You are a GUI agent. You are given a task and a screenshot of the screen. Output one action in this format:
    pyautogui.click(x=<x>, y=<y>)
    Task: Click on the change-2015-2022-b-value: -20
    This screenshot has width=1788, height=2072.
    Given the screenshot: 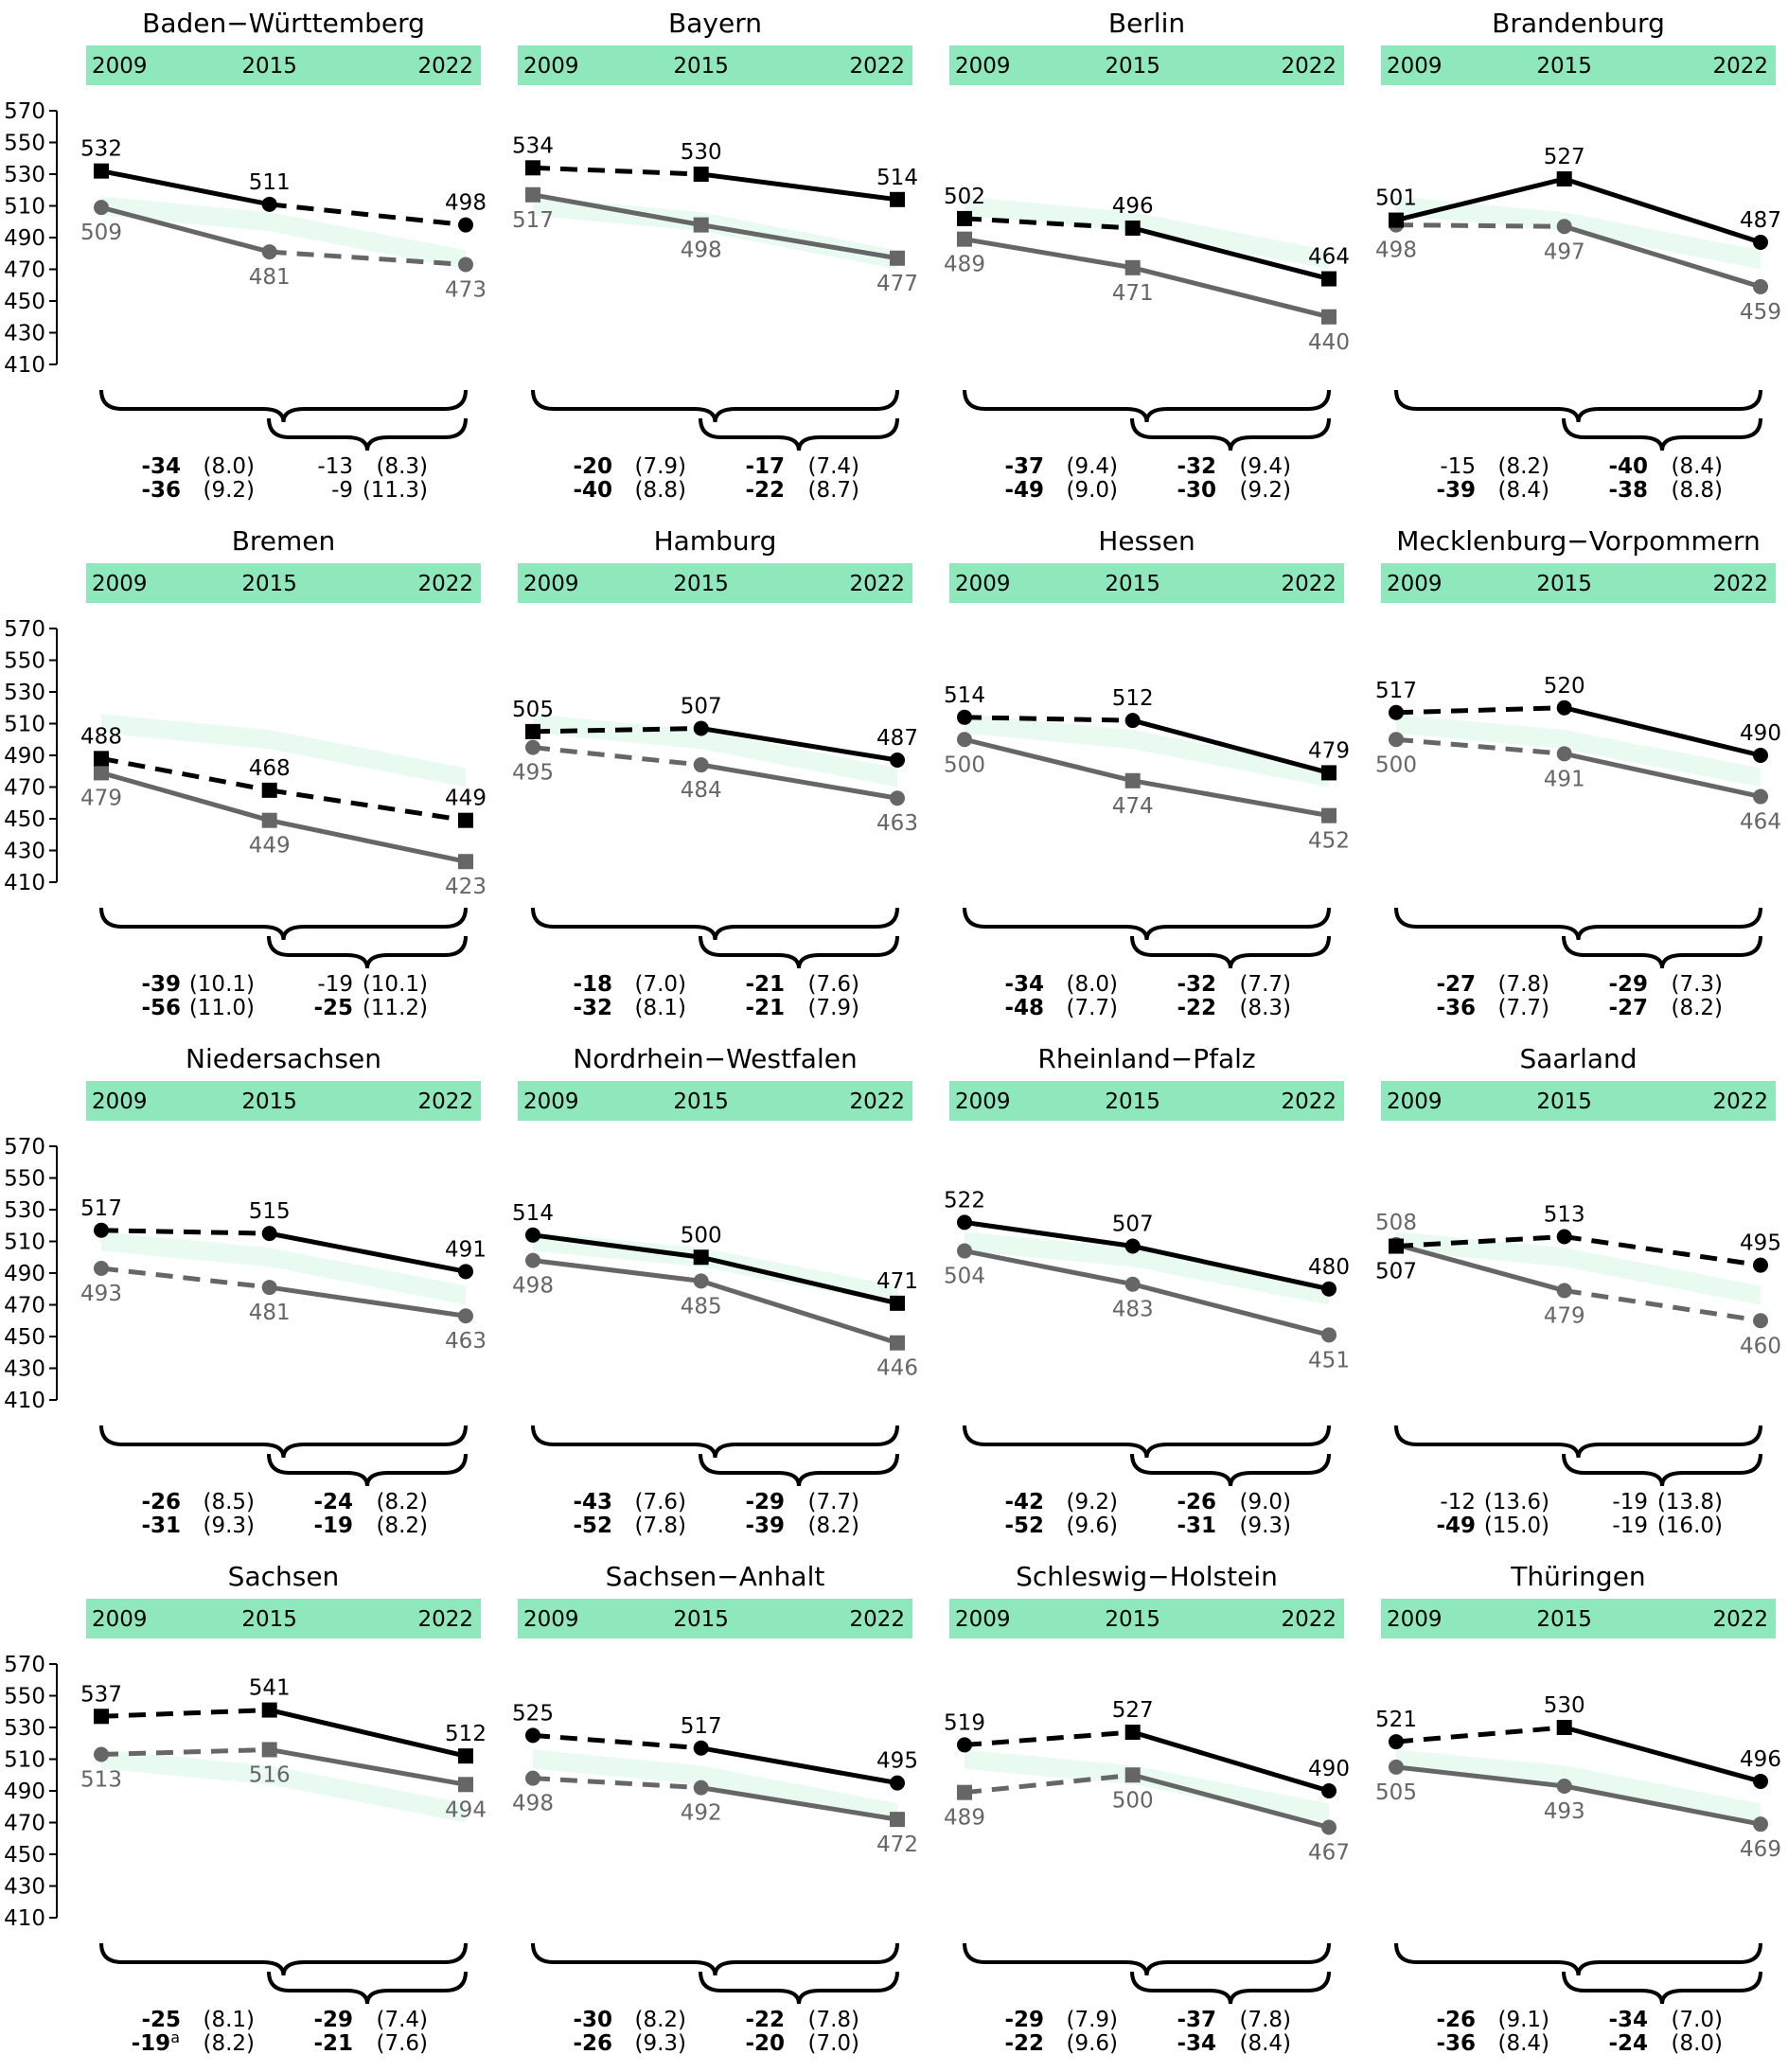 What is the action you would take?
    pyautogui.click(x=765, y=2044)
    